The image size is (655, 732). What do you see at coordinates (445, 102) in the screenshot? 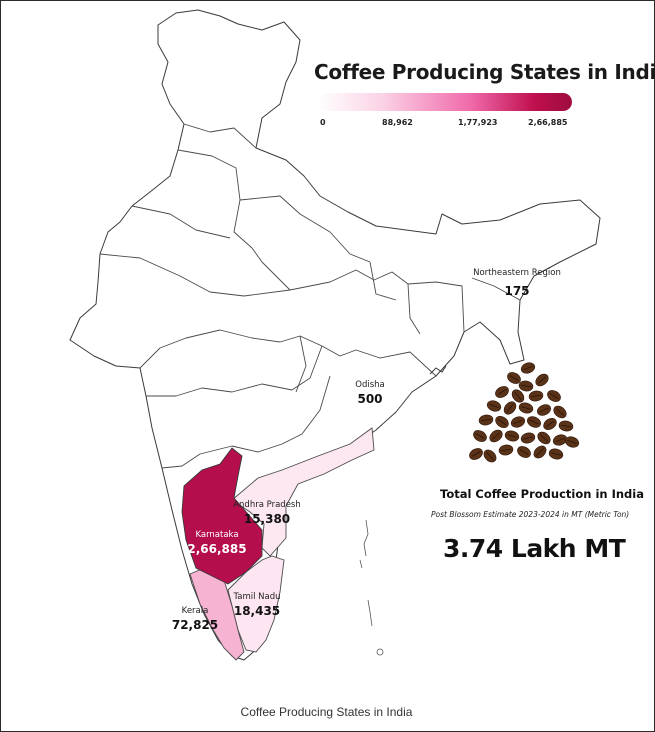
I see `legend-color-bar` at bounding box center [445, 102].